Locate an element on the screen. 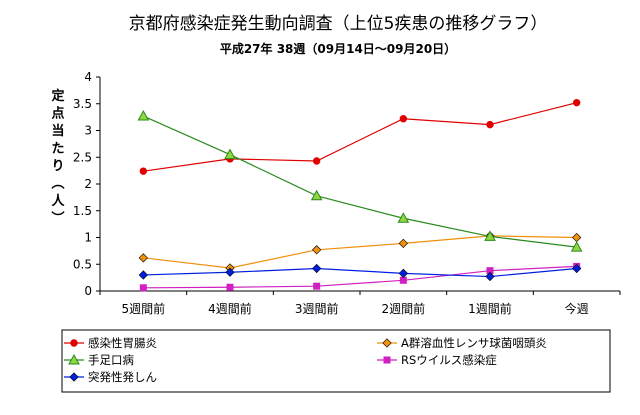  y-tick-label: 0 is located at coordinates (88, 291).